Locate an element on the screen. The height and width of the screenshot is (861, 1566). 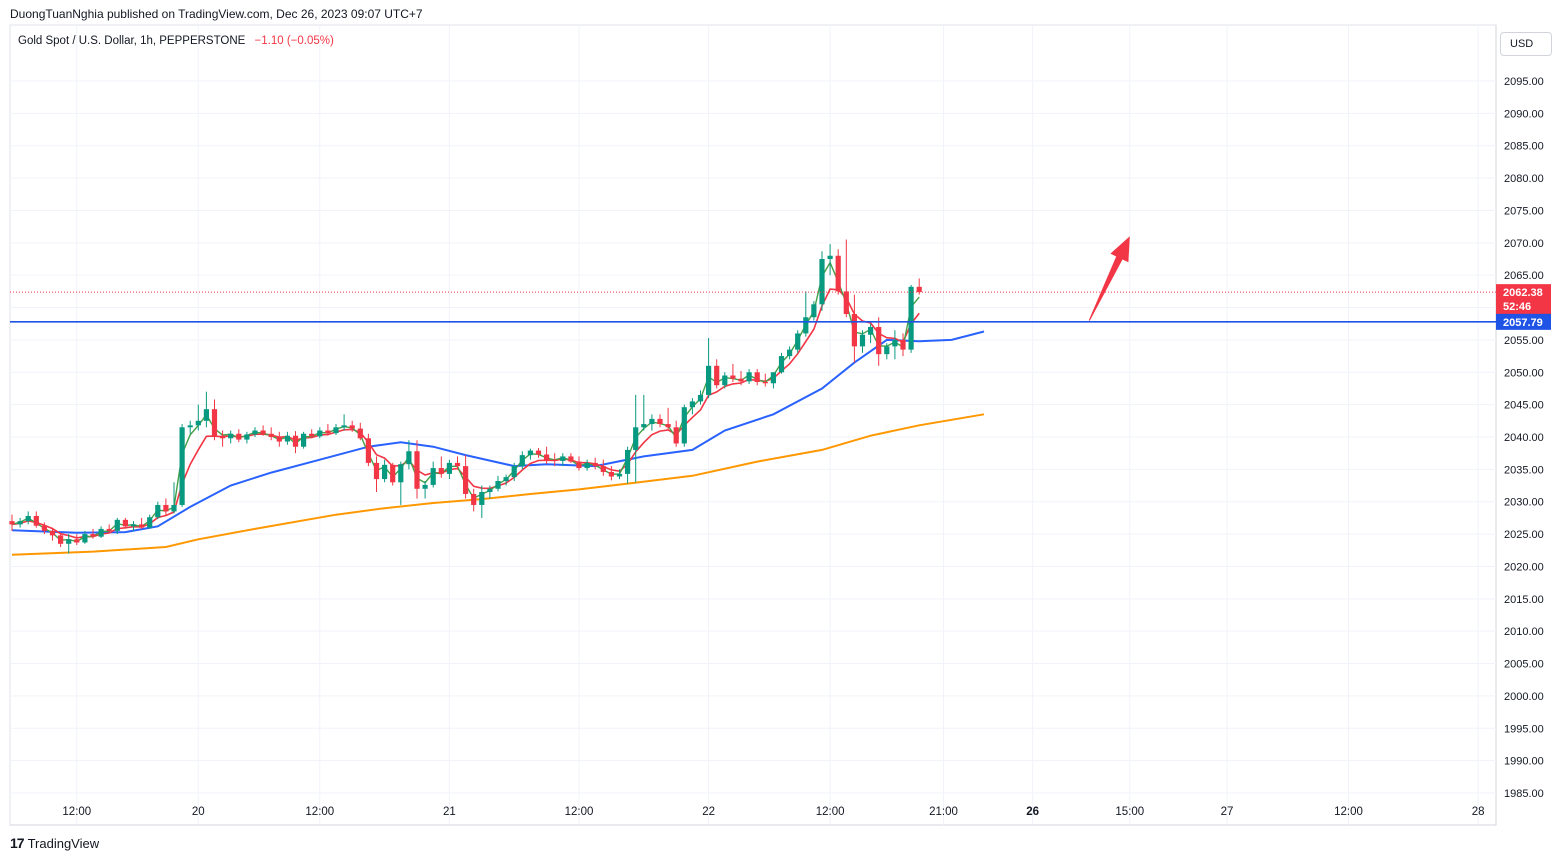
y-tick-label: 1985.00 is located at coordinates (1524, 794).